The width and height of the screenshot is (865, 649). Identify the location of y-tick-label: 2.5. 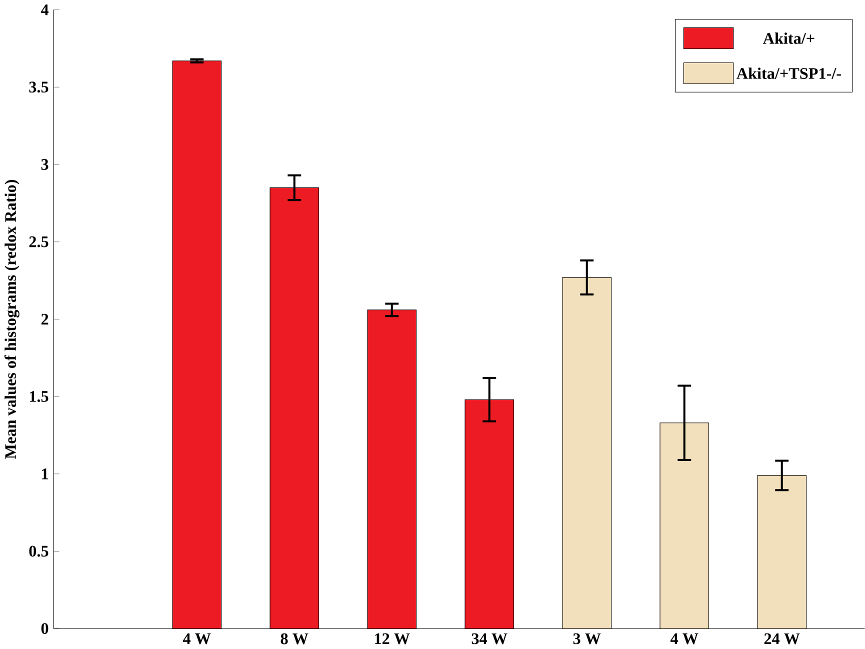
(38, 242).